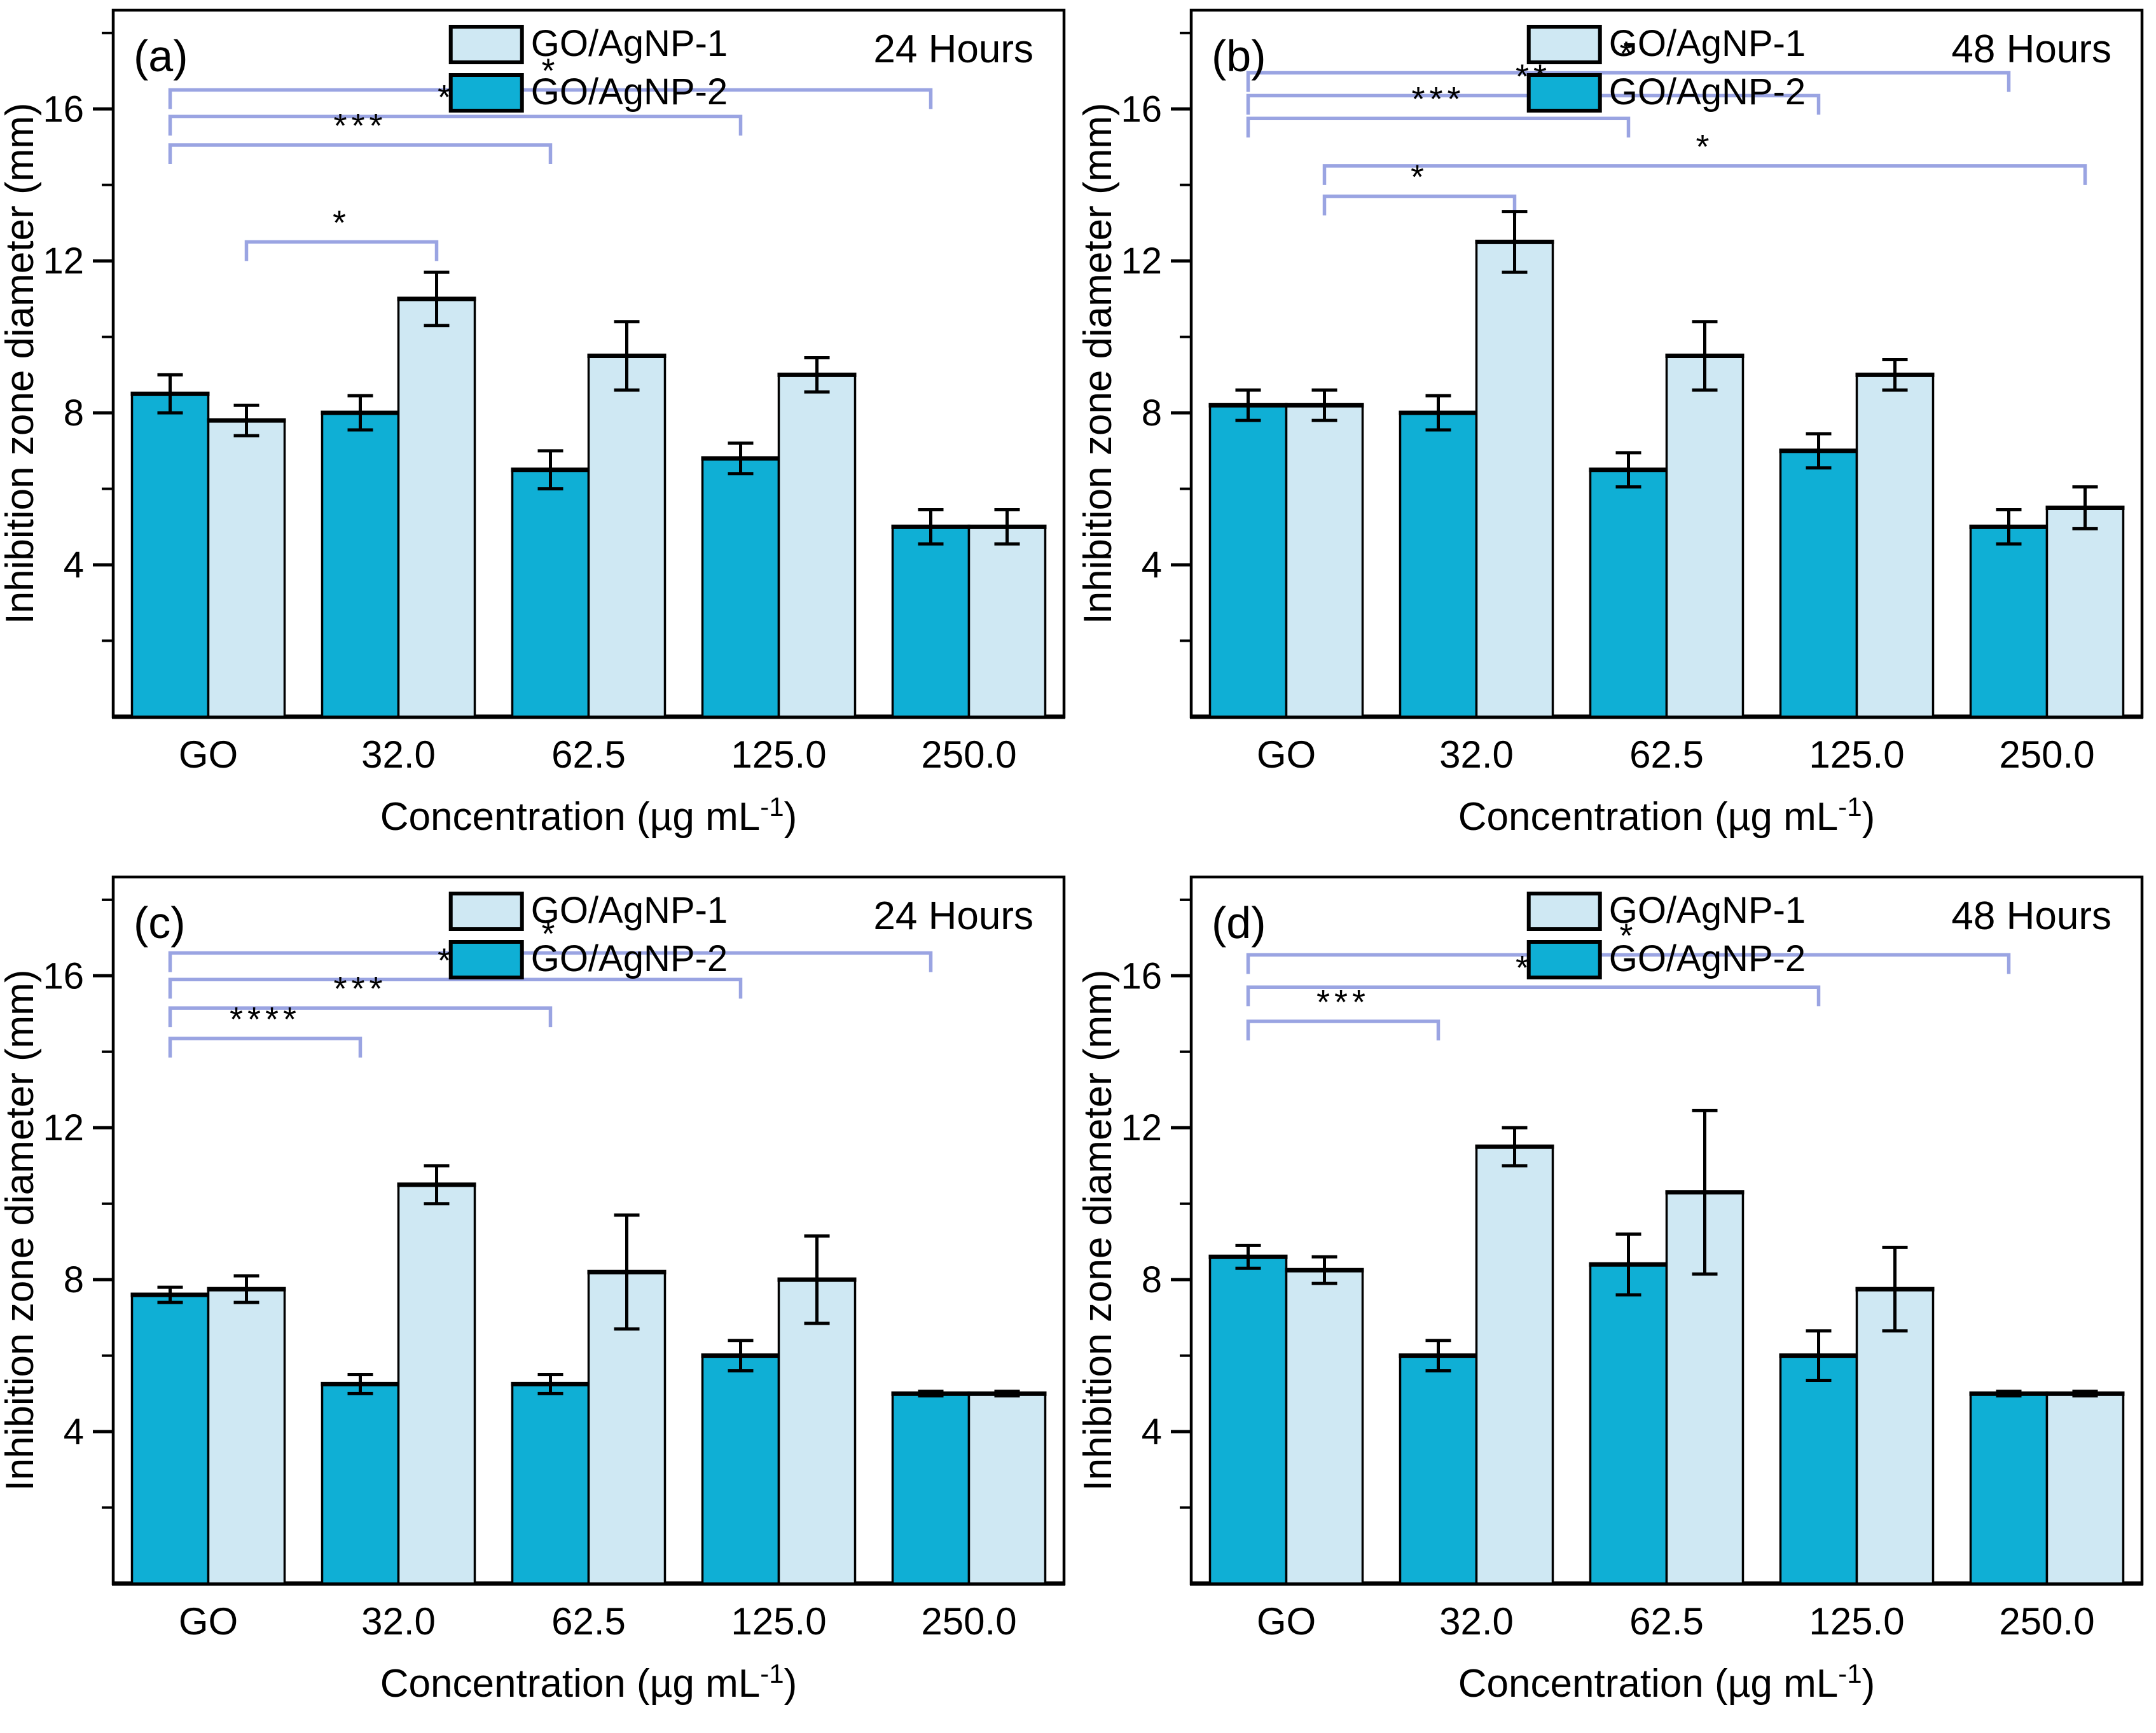 This screenshot has height=1733, width=2156. What do you see at coordinates (551, 986) in the screenshot?
I see `significance-brackets: **********` at bounding box center [551, 986].